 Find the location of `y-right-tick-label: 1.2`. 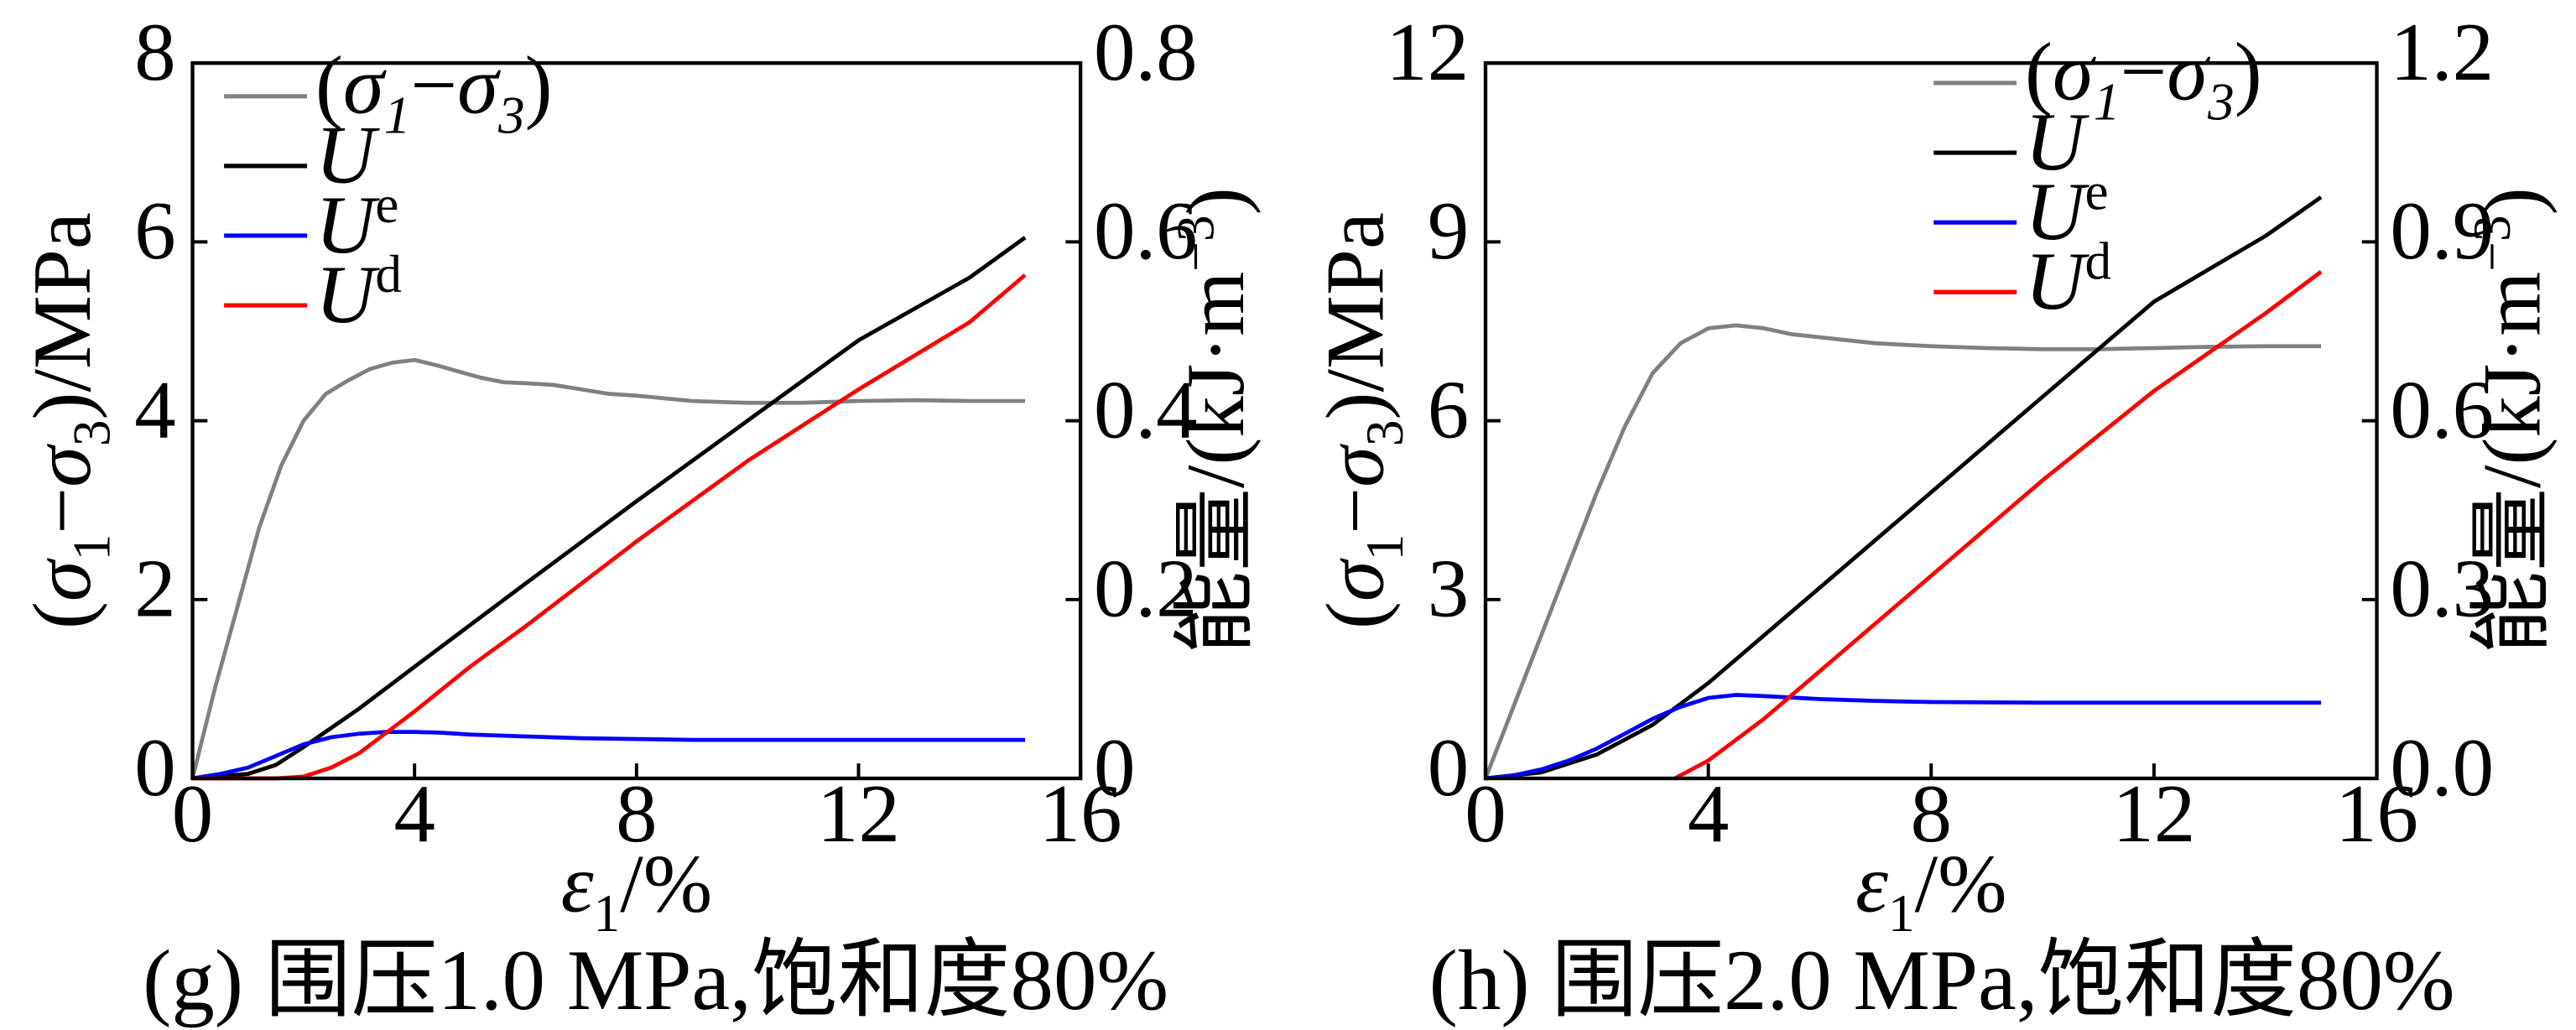

y-right-tick-label: 1.2 is located at coordinates (2442, 53).